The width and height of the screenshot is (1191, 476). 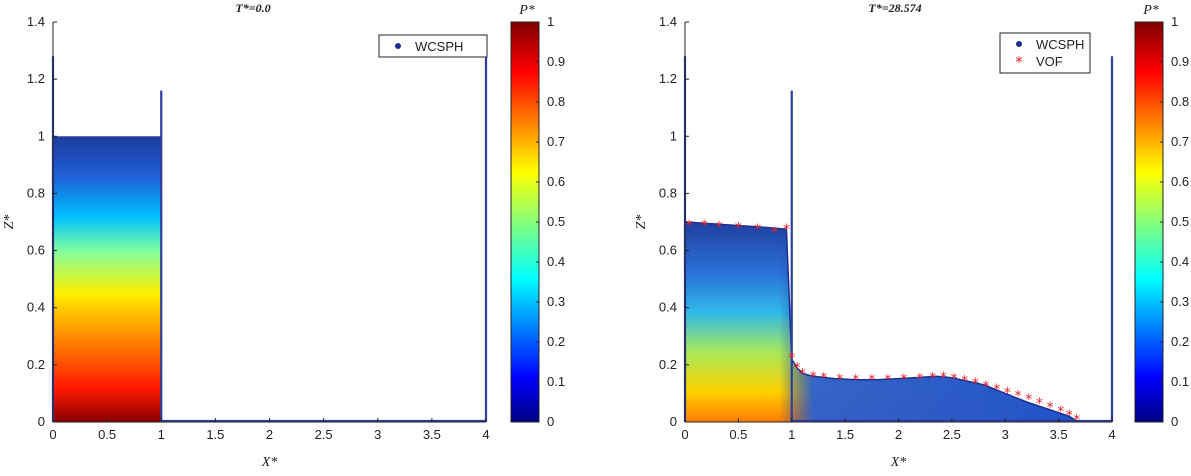 I want to click on free-surface-line, so click(x=881, y=322).